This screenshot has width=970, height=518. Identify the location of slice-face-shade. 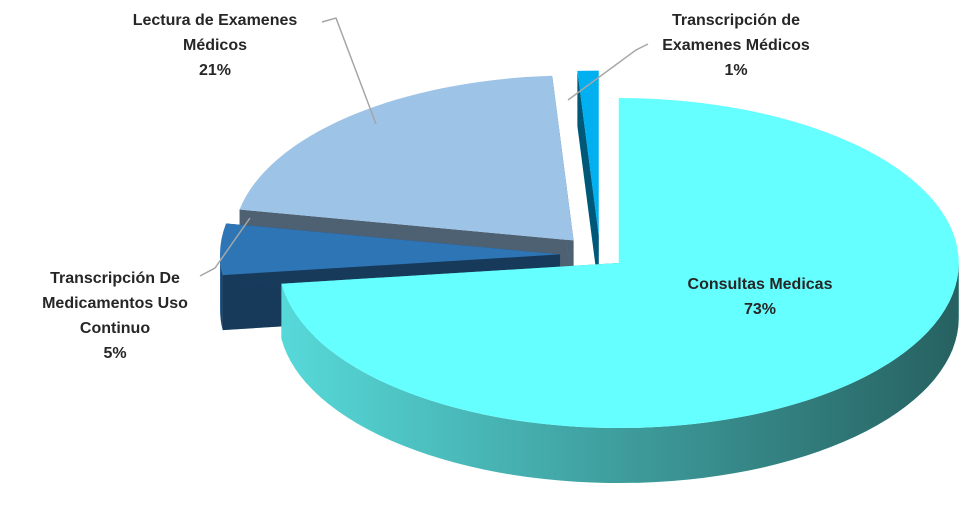
(588, 180).